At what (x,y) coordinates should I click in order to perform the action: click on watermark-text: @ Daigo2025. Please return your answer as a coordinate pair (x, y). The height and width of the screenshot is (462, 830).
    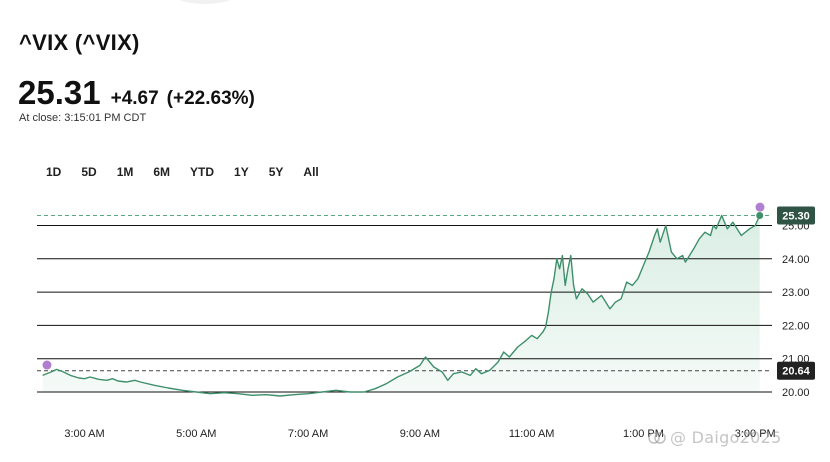
    Looking at the image, I should click on (726, 437).